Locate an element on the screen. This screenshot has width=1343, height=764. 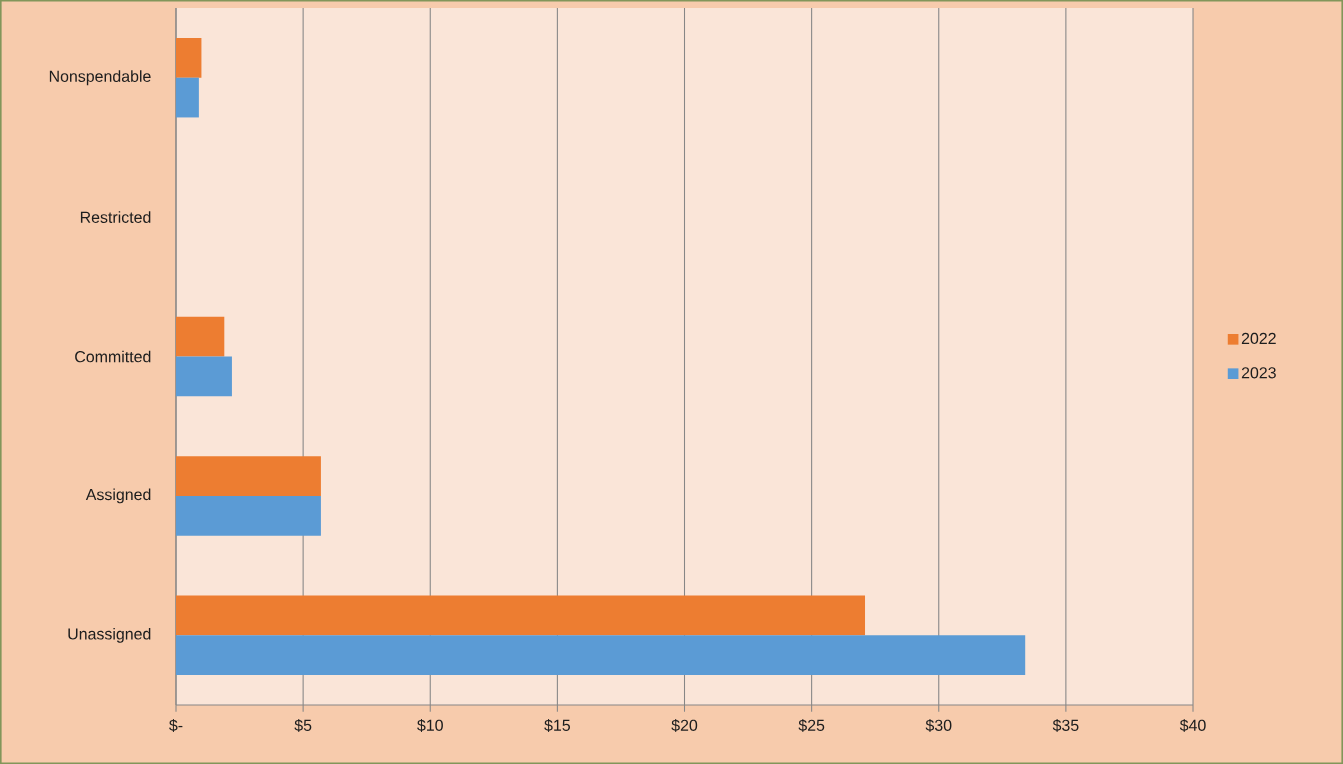
y-tick-label: Assigned is located at coordinates (118, 496).